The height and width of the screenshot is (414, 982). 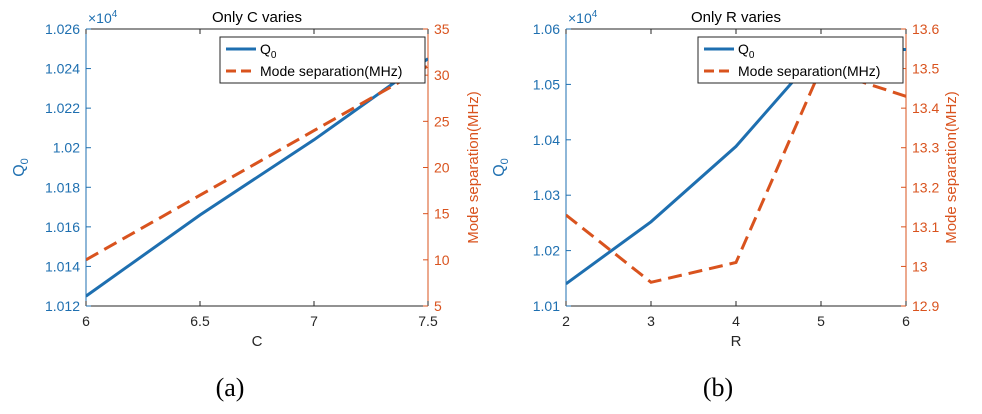 What do you see at coordinates (62, 306) in the screenshot?
I see `y-tick-label-left: 1.012` at bounding box center [62, 306].